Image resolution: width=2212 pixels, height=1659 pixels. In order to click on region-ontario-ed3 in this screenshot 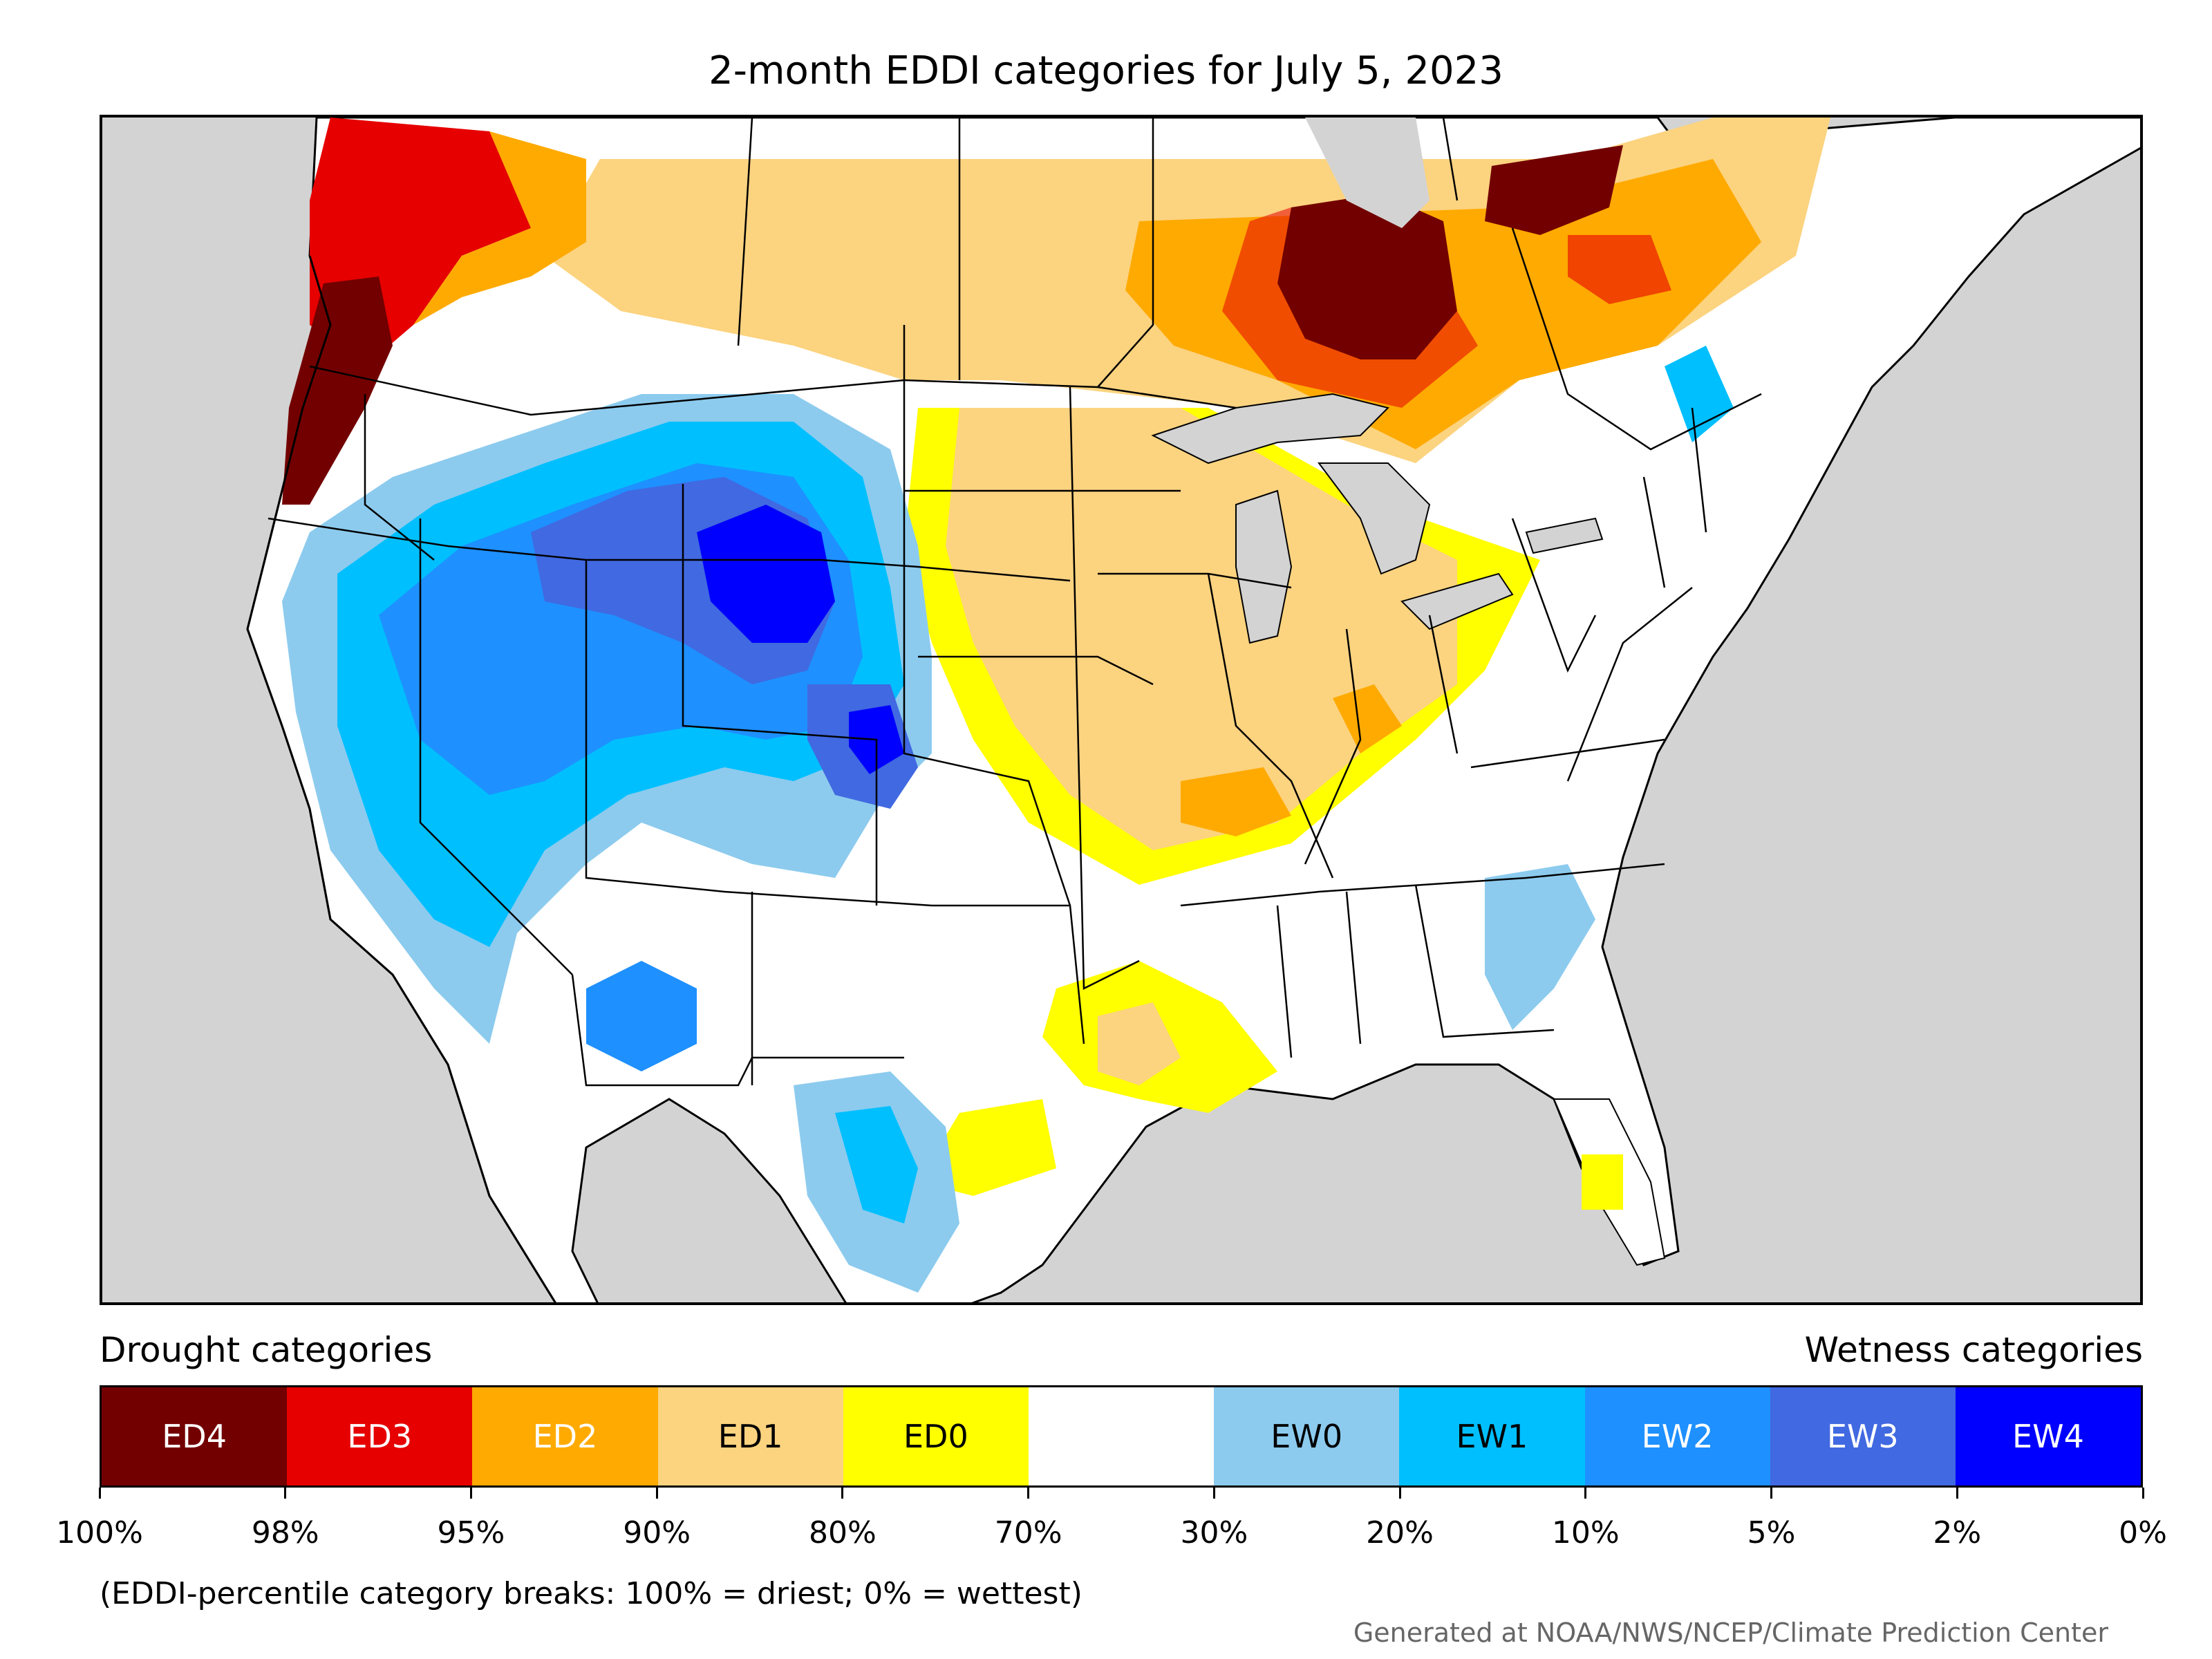, I will do `click(1350, 307)`.